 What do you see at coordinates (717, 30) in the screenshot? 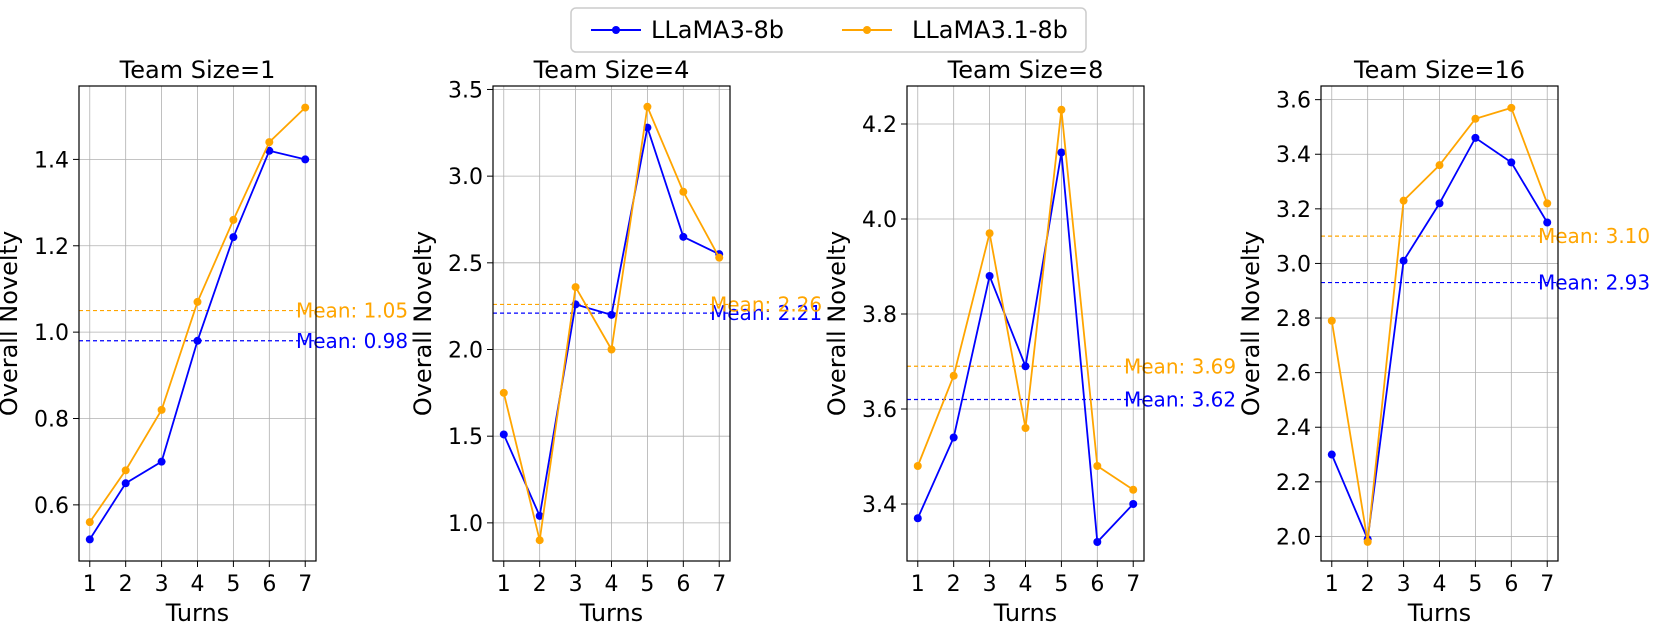
I see `legend-label-llama3: LLaMA3-8b` at bounding box center [717, 30].